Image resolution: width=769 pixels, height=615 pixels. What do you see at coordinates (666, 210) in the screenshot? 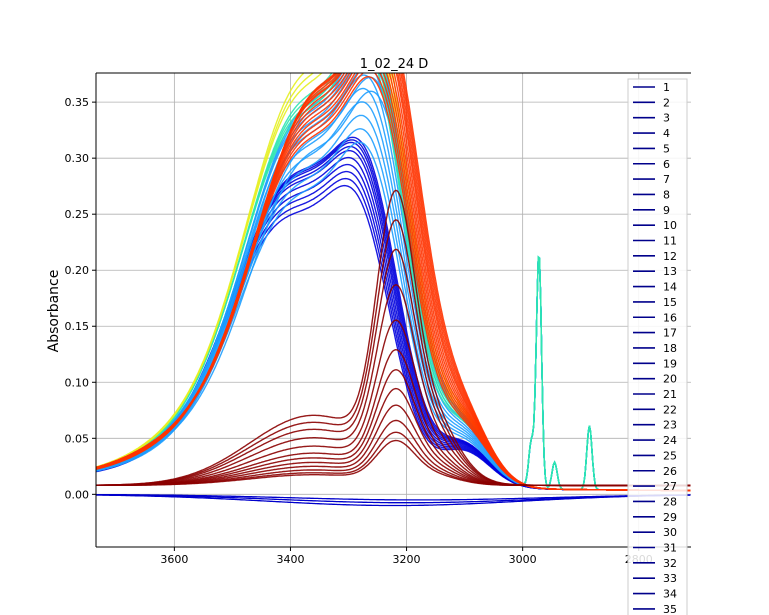
I see `legend-label: 9` at bounding box center [666, 210].